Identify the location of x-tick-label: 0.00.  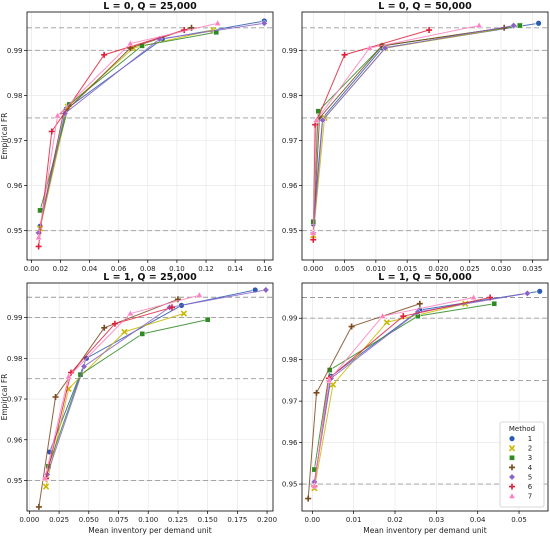
(313, 520).